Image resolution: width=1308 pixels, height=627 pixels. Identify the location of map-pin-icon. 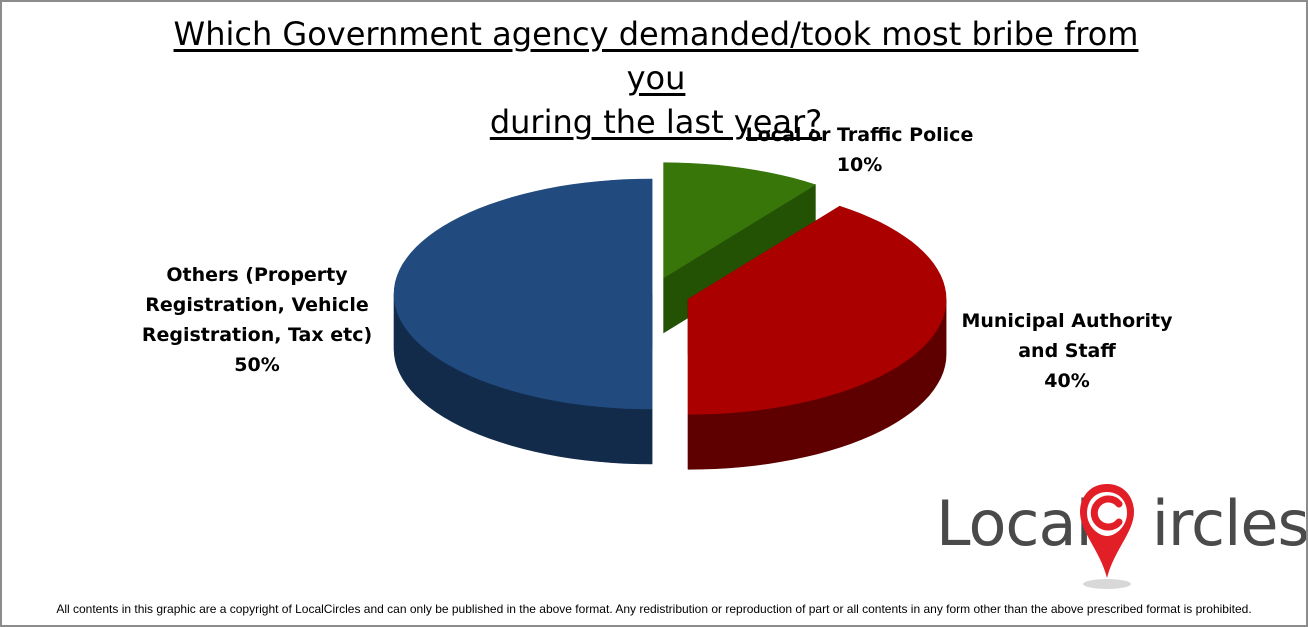
(1107, 536).